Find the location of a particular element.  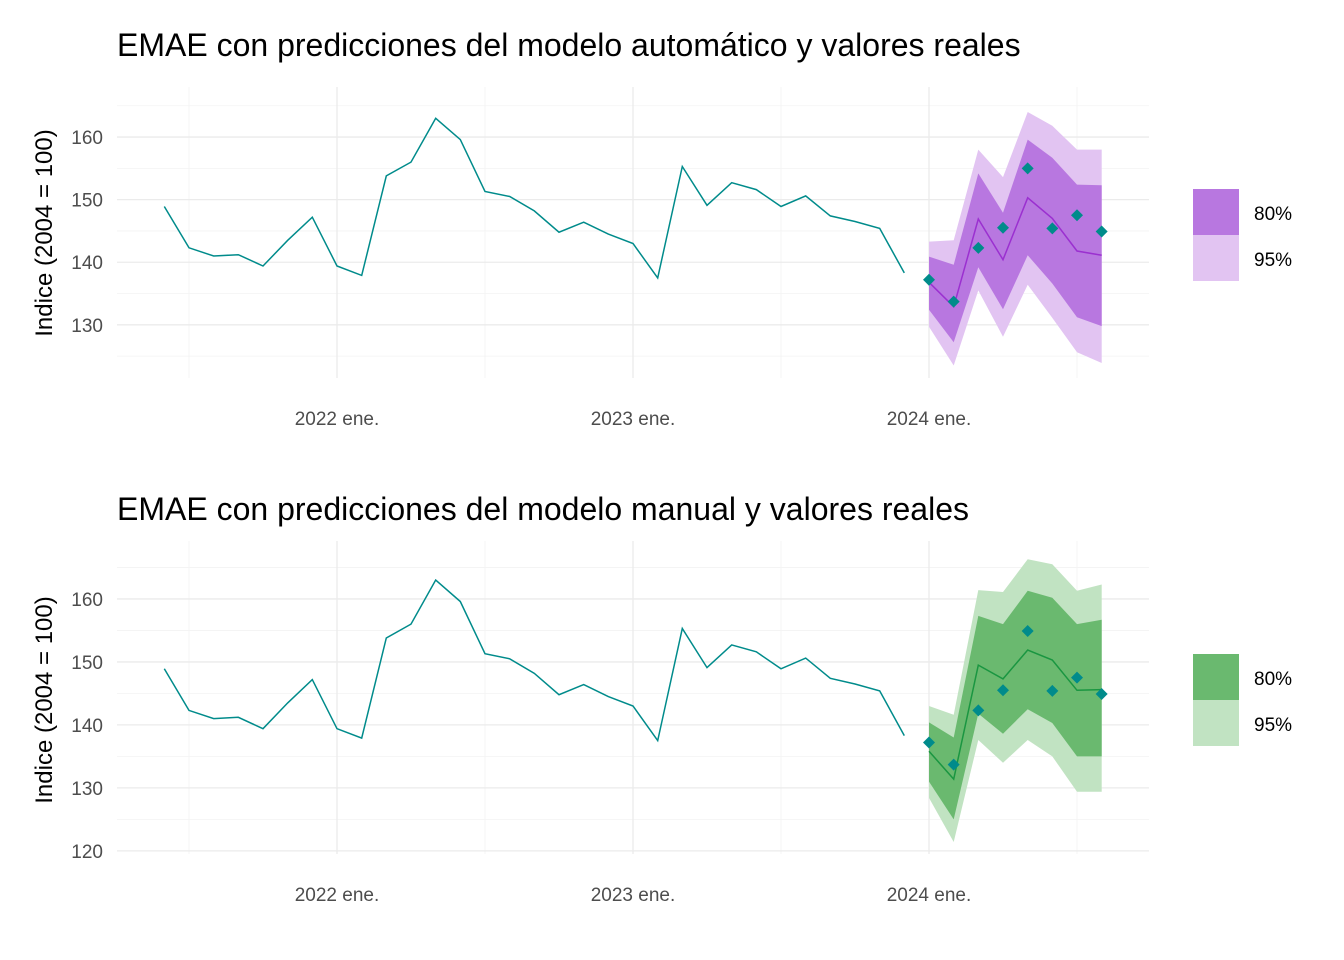

y-tick-labels: 130 140 150 160 is located at coordinates (87, 232).